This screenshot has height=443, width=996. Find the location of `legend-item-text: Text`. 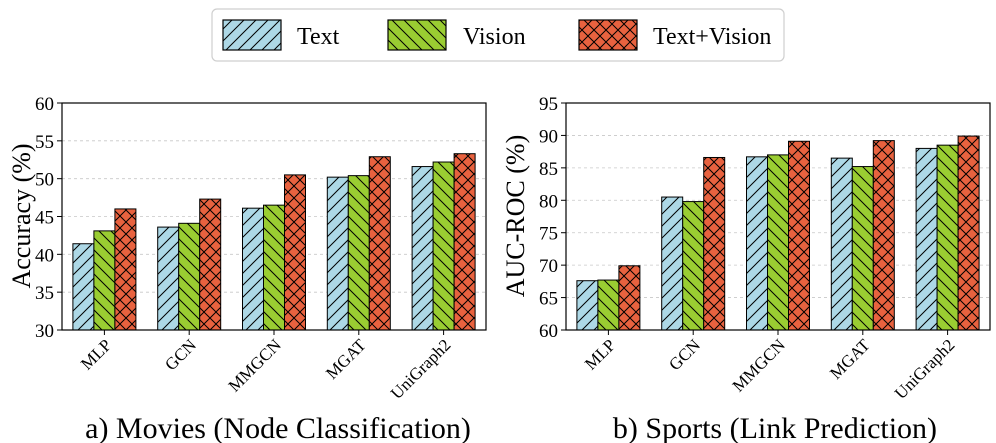

legend-item-text: Text is located at coordinates (281, 35).